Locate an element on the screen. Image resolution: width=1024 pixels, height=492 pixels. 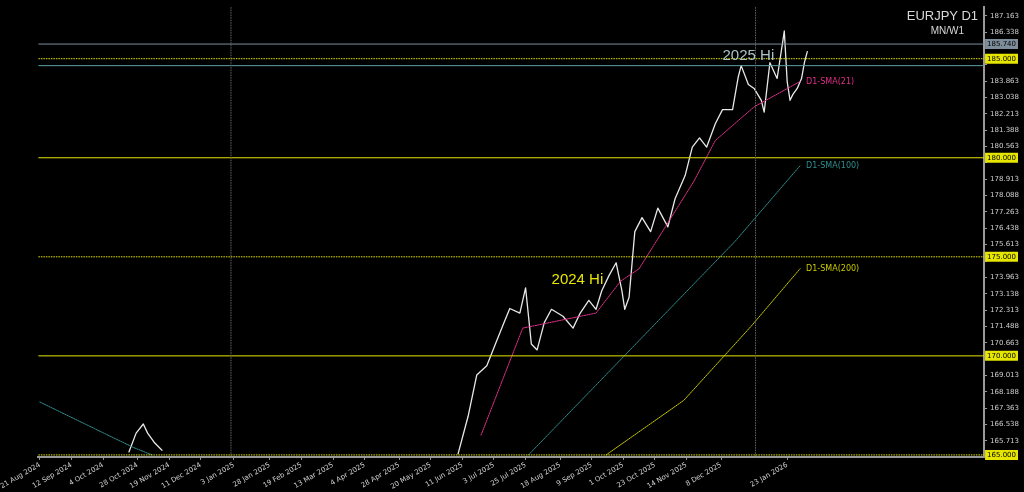
series-label: D1-SMA(100) is located at coordinates (833, 165).